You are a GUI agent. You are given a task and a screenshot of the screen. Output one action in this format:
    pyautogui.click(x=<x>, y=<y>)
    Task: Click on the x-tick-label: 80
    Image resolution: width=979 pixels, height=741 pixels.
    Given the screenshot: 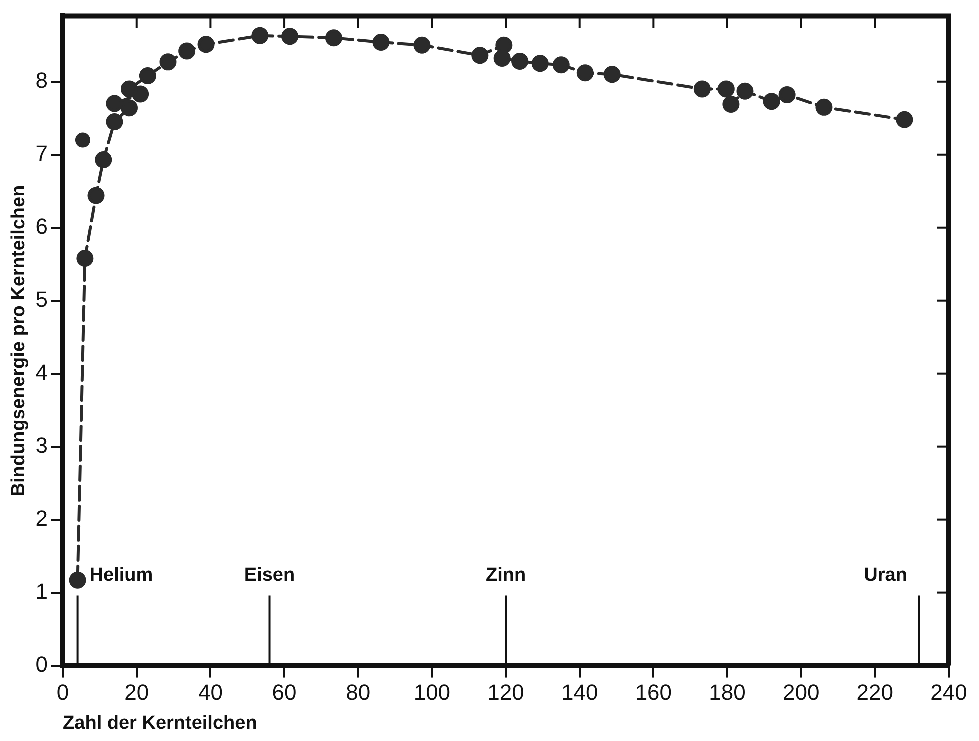 What is the action you would take?
    pyautogui.click(x=358, y=693)
    